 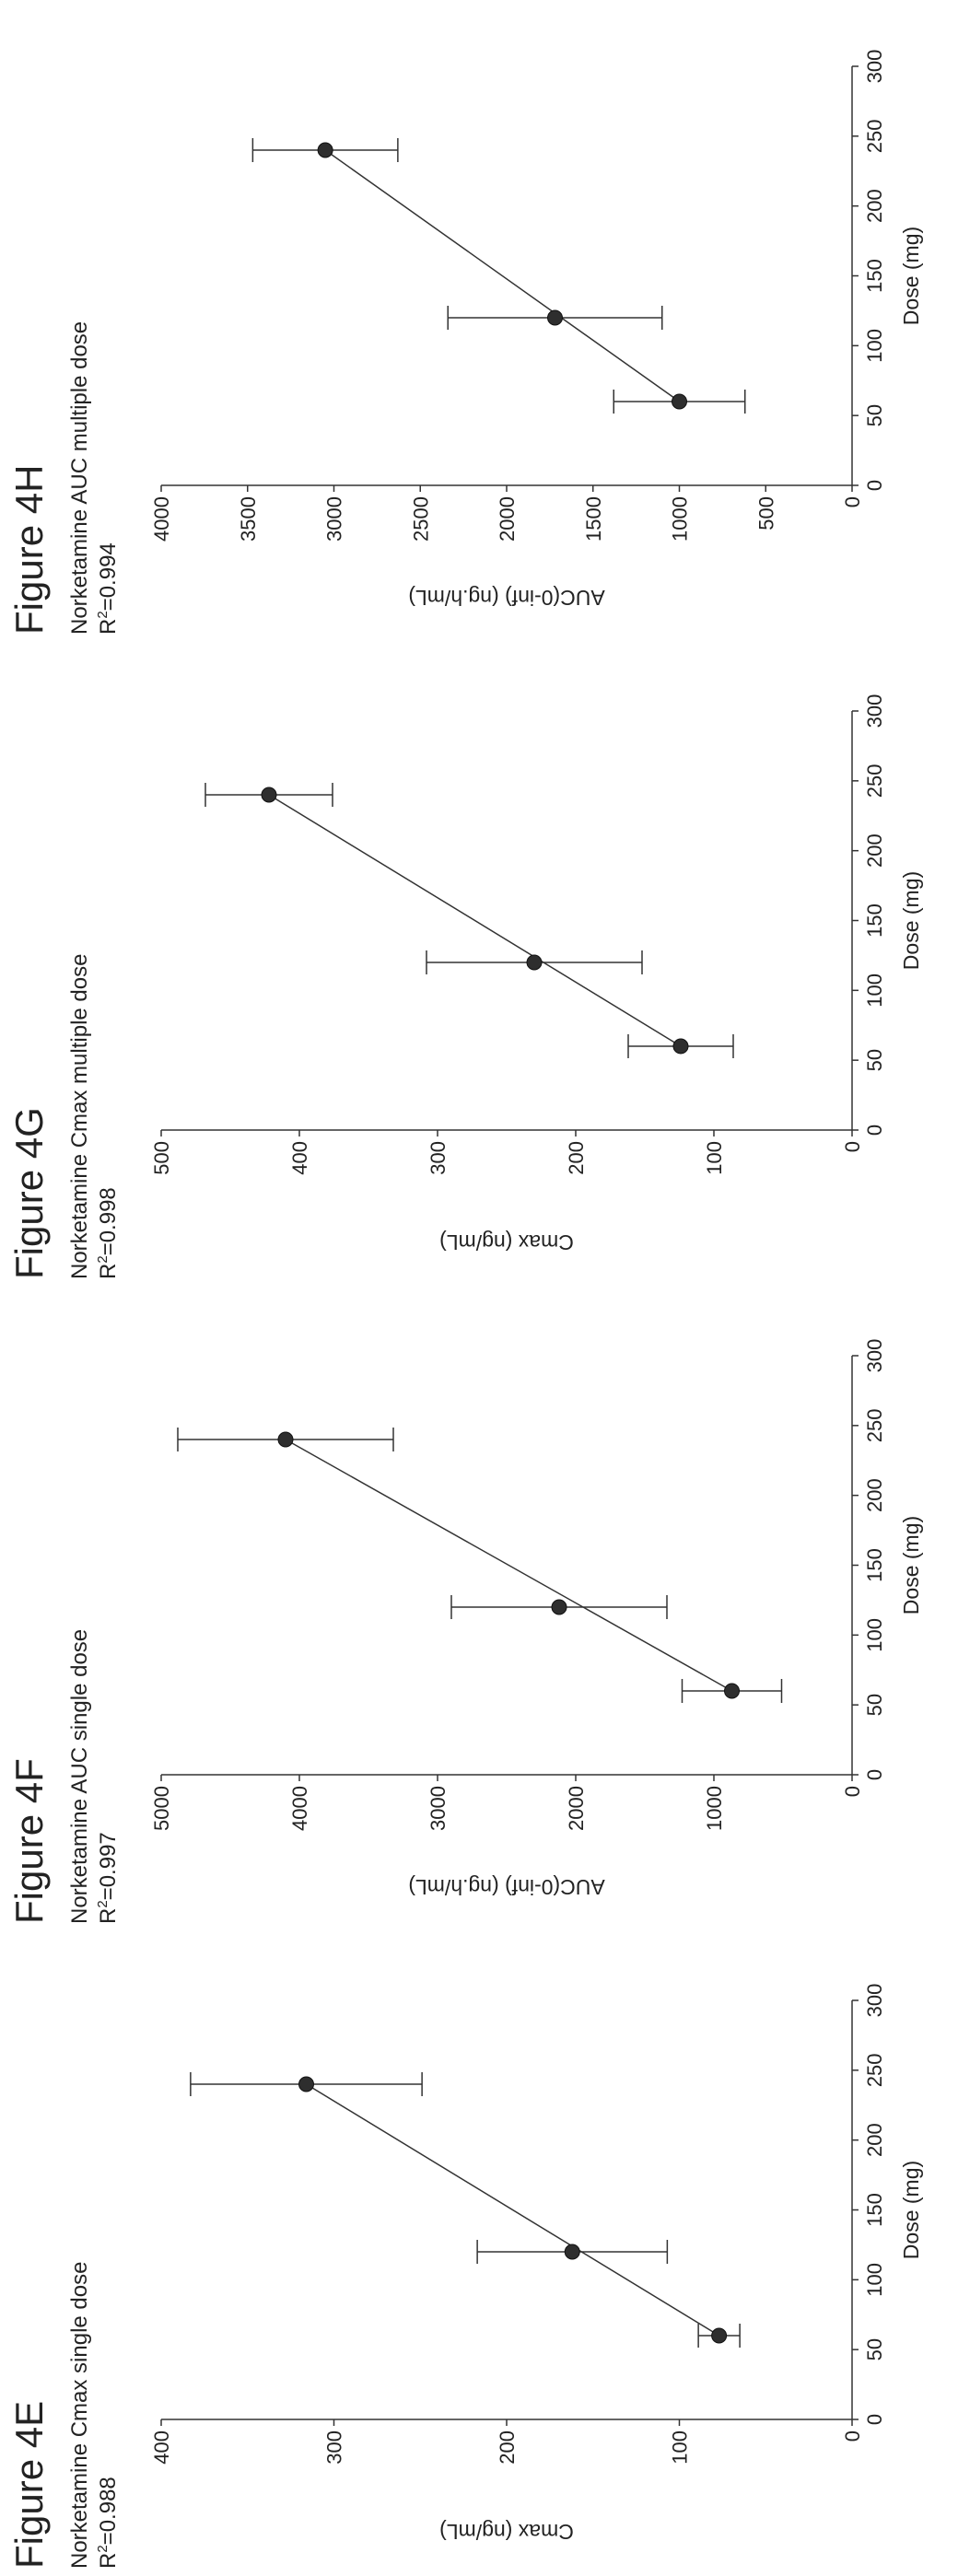 I want to click on y-tick-label: 1500, so click(x=593, y=519).